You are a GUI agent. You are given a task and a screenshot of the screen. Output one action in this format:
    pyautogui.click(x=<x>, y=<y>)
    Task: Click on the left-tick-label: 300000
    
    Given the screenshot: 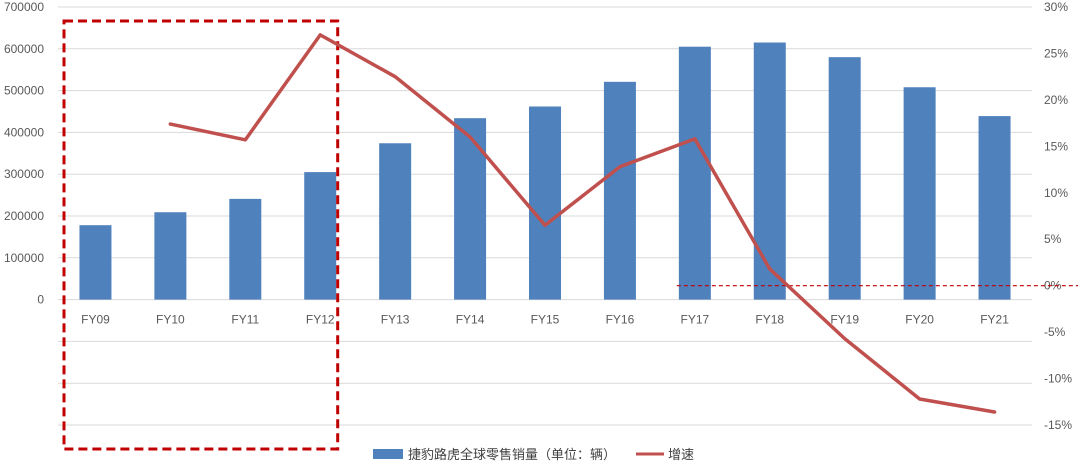 What is the action you would take?
    pyautogui.click(x=24, y=174)
    